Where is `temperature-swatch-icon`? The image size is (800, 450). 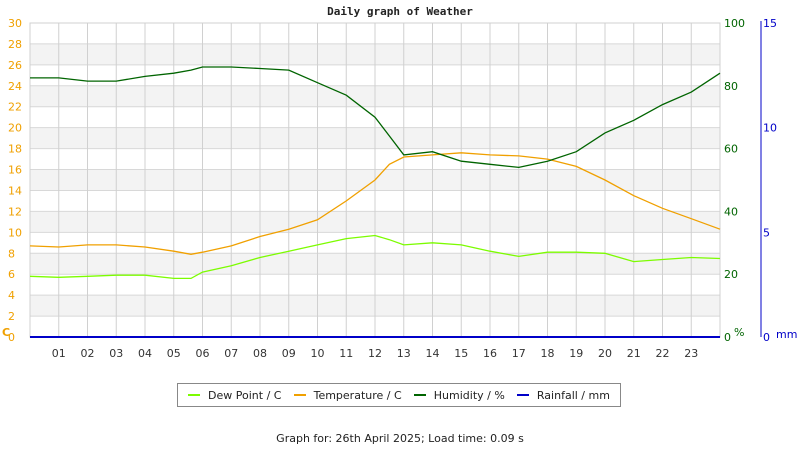 temperature-swatch-icon is located at coordinates (299, 395).